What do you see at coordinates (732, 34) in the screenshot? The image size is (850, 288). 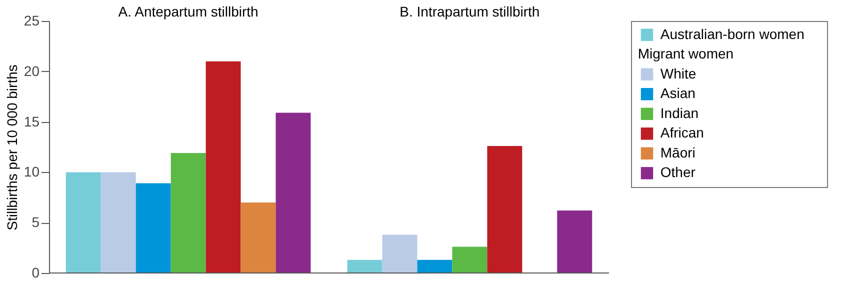 I see `legend-label: Australian-born women` at bounding box center [732, 34].